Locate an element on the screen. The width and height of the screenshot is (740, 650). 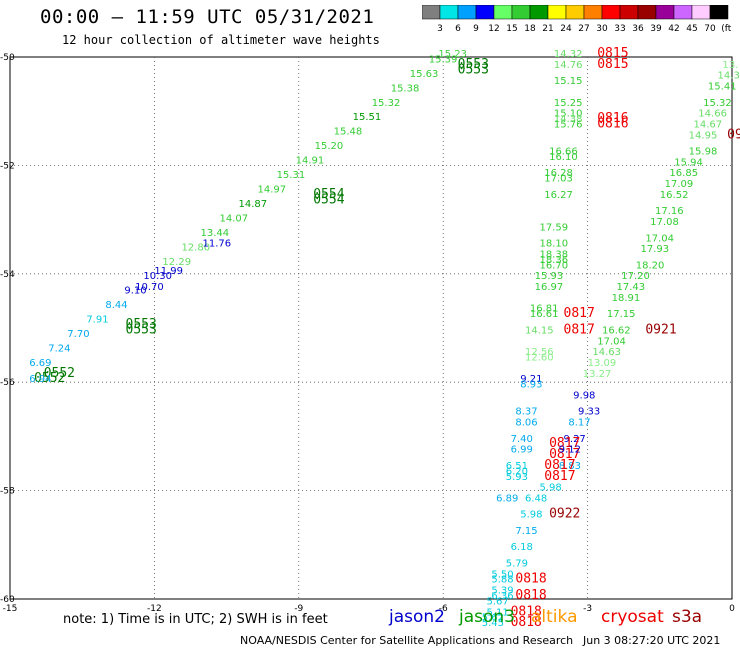
swh-value-label: 18.38 is located at coordinates (553, 255).